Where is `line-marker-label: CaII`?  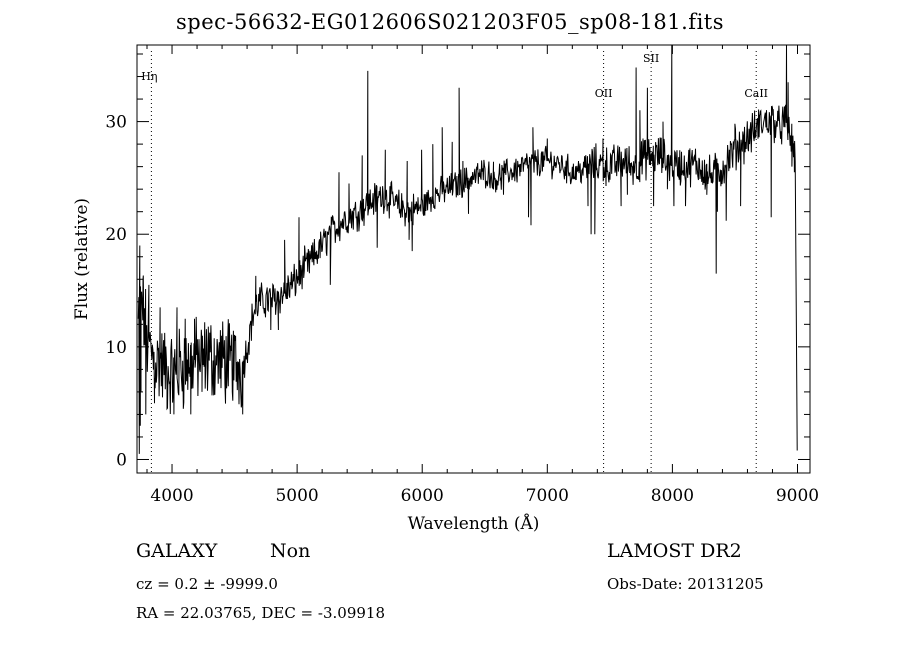
line-marker-label: CaII is located at coordinates (756, 93).